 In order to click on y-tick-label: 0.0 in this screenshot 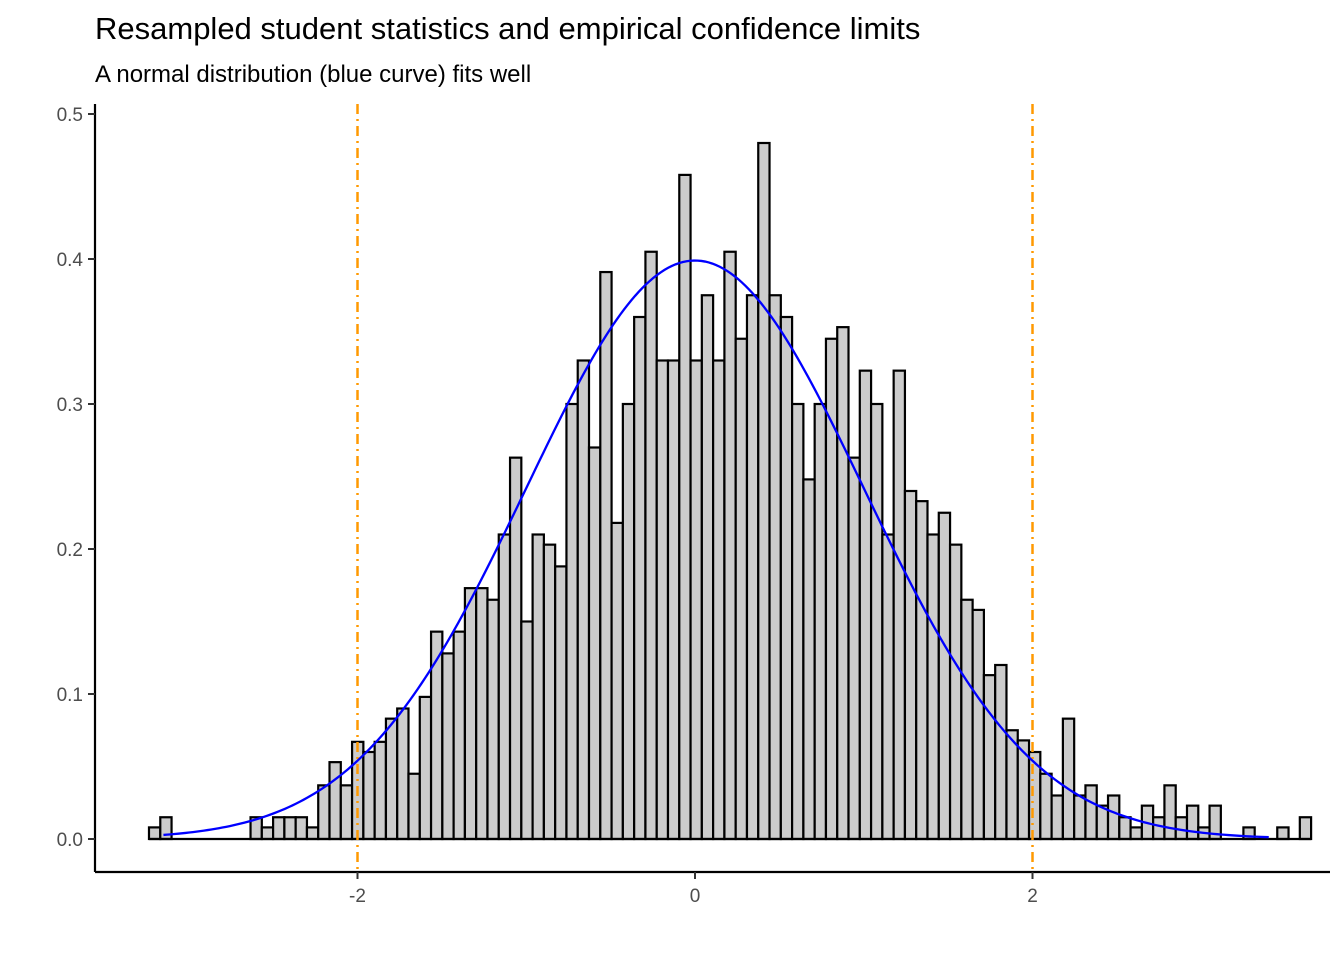, I will do `click(70, 840)`.